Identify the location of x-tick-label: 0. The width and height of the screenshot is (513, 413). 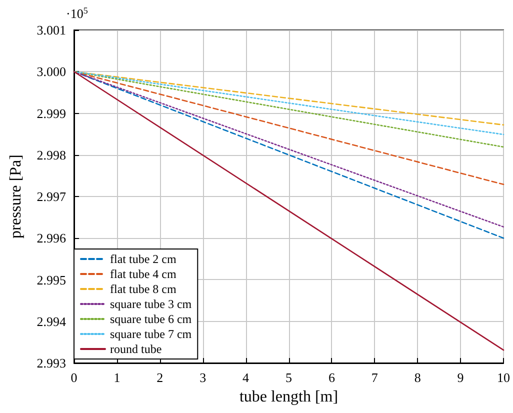
(74, 377).